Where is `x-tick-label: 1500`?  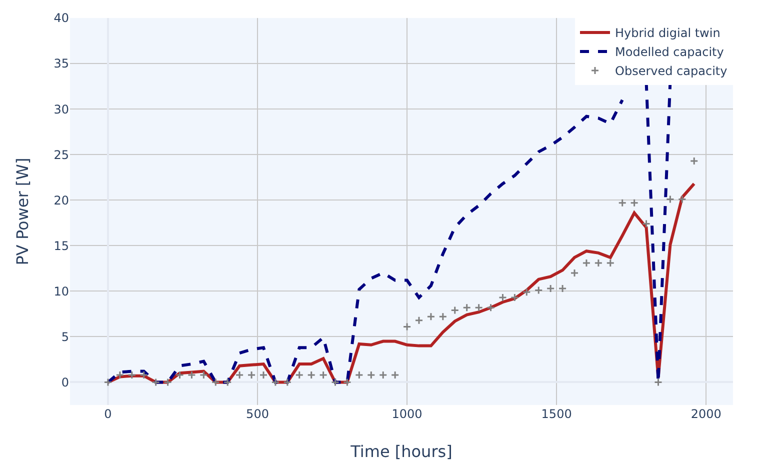
x-tick-label: 1500 is located at coordinates (556, 414).